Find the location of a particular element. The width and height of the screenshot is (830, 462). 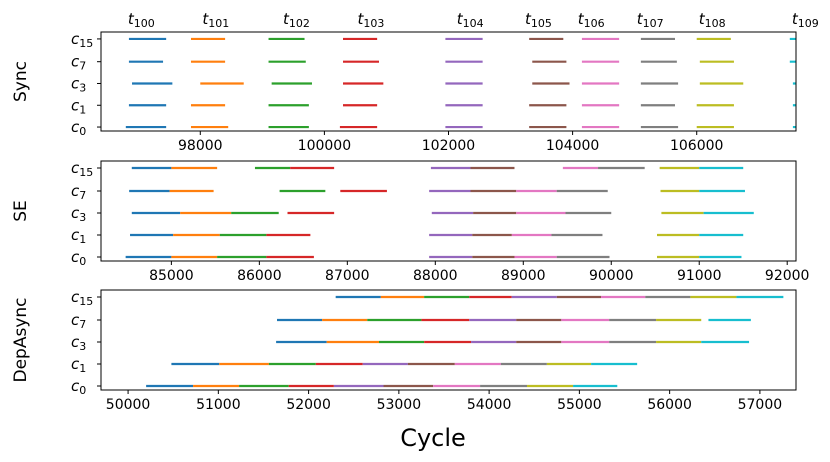

se-ylabel: SE is located at coordinates (21, 211).